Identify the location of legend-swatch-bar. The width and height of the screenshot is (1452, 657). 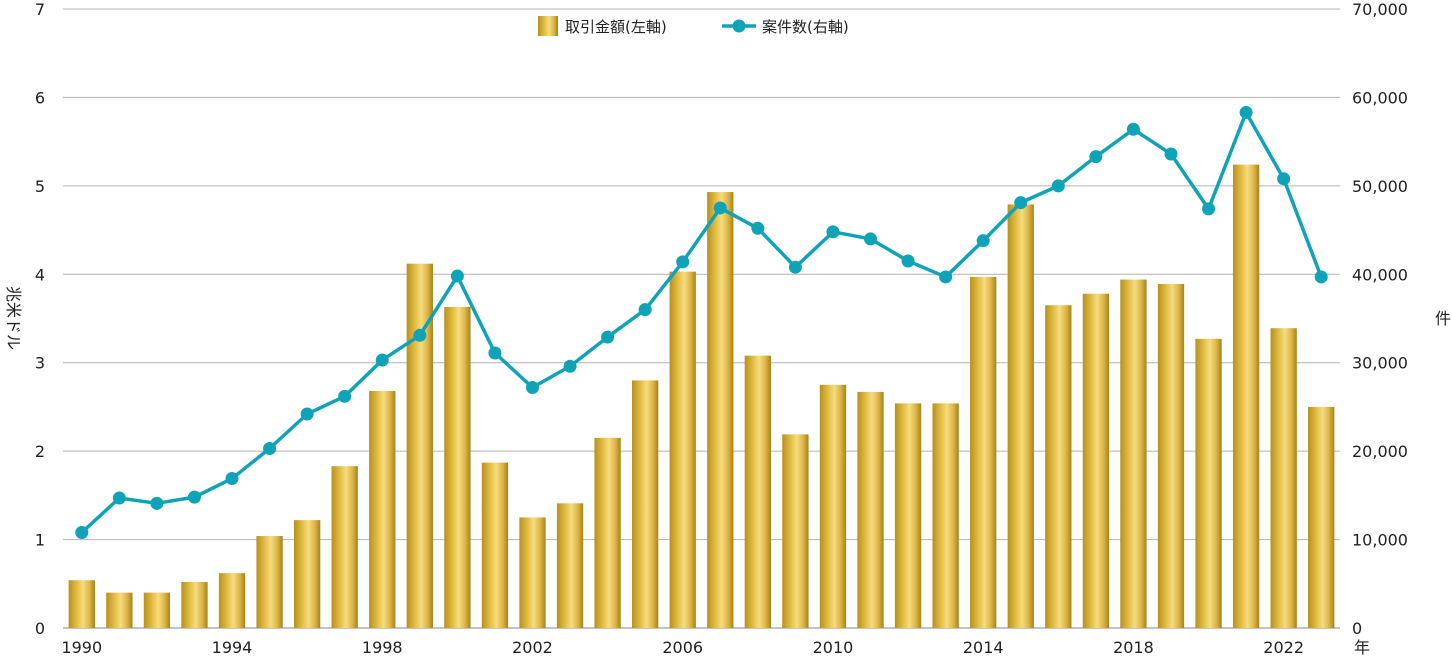
(548, 26).